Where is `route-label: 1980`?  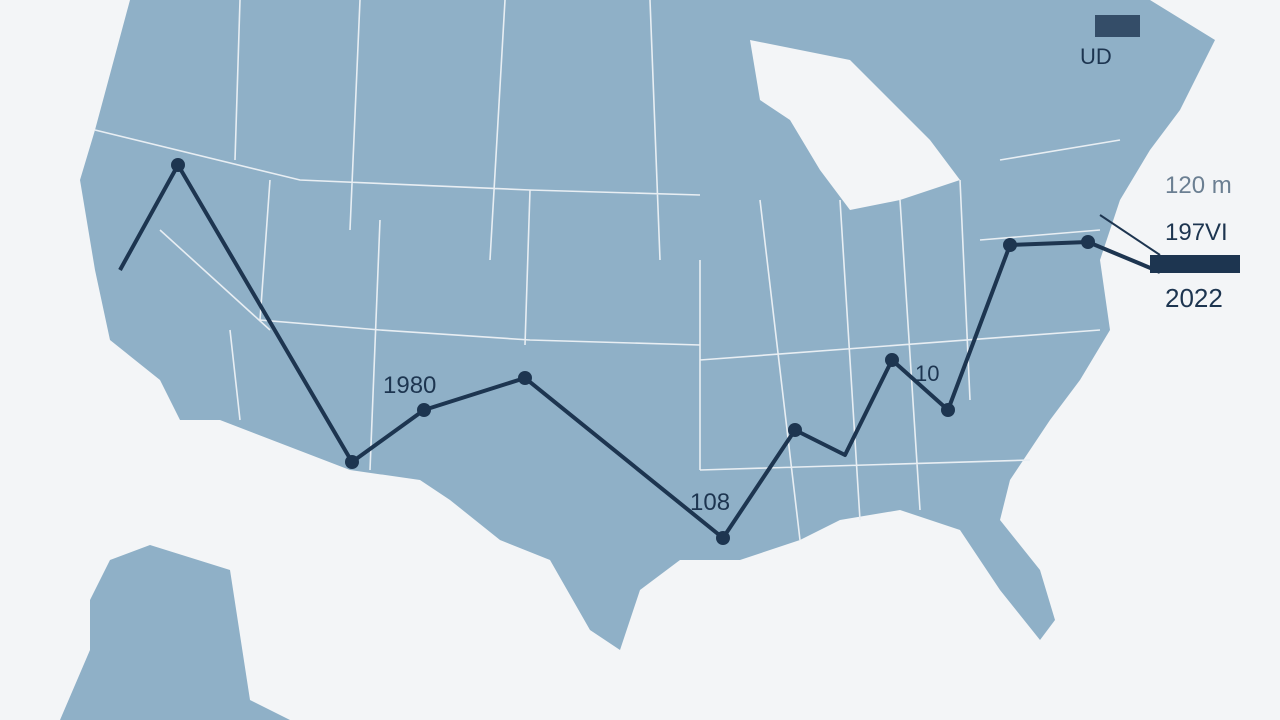
route-label: 1980 is located at coordinates (409, 385).